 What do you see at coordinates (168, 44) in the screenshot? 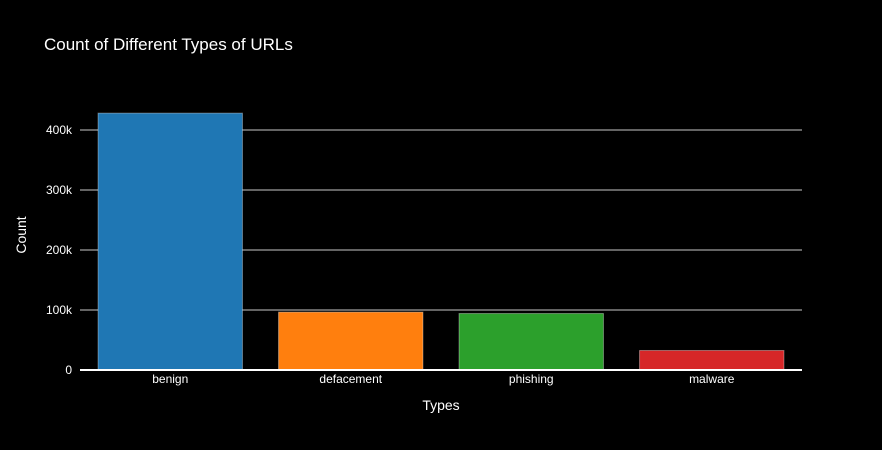
I see `chart-title: Count of Different Types of URLs` at bounding box center [168, 44].